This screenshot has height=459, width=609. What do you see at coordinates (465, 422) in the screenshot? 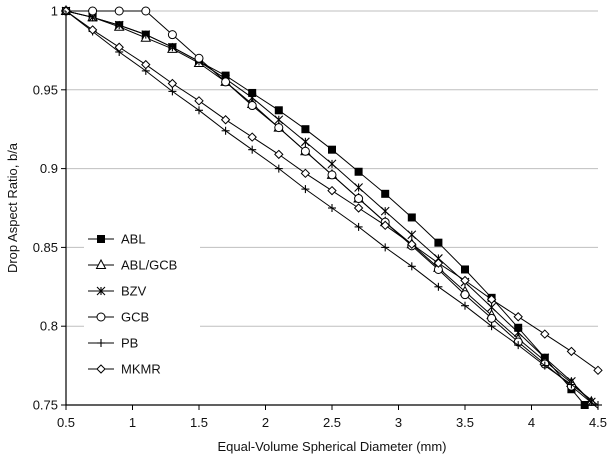
I see `x-tick-label: 3.5` at bounding box center [465, 422].